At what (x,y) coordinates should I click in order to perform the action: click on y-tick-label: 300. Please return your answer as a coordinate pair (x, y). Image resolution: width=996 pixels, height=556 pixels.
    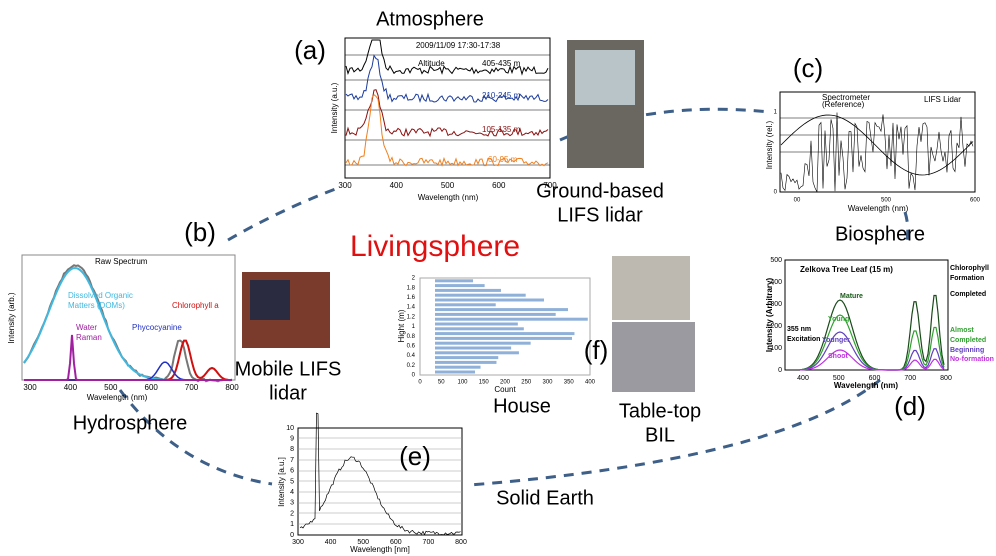
    Looking at the image, I should click on (776, 304).